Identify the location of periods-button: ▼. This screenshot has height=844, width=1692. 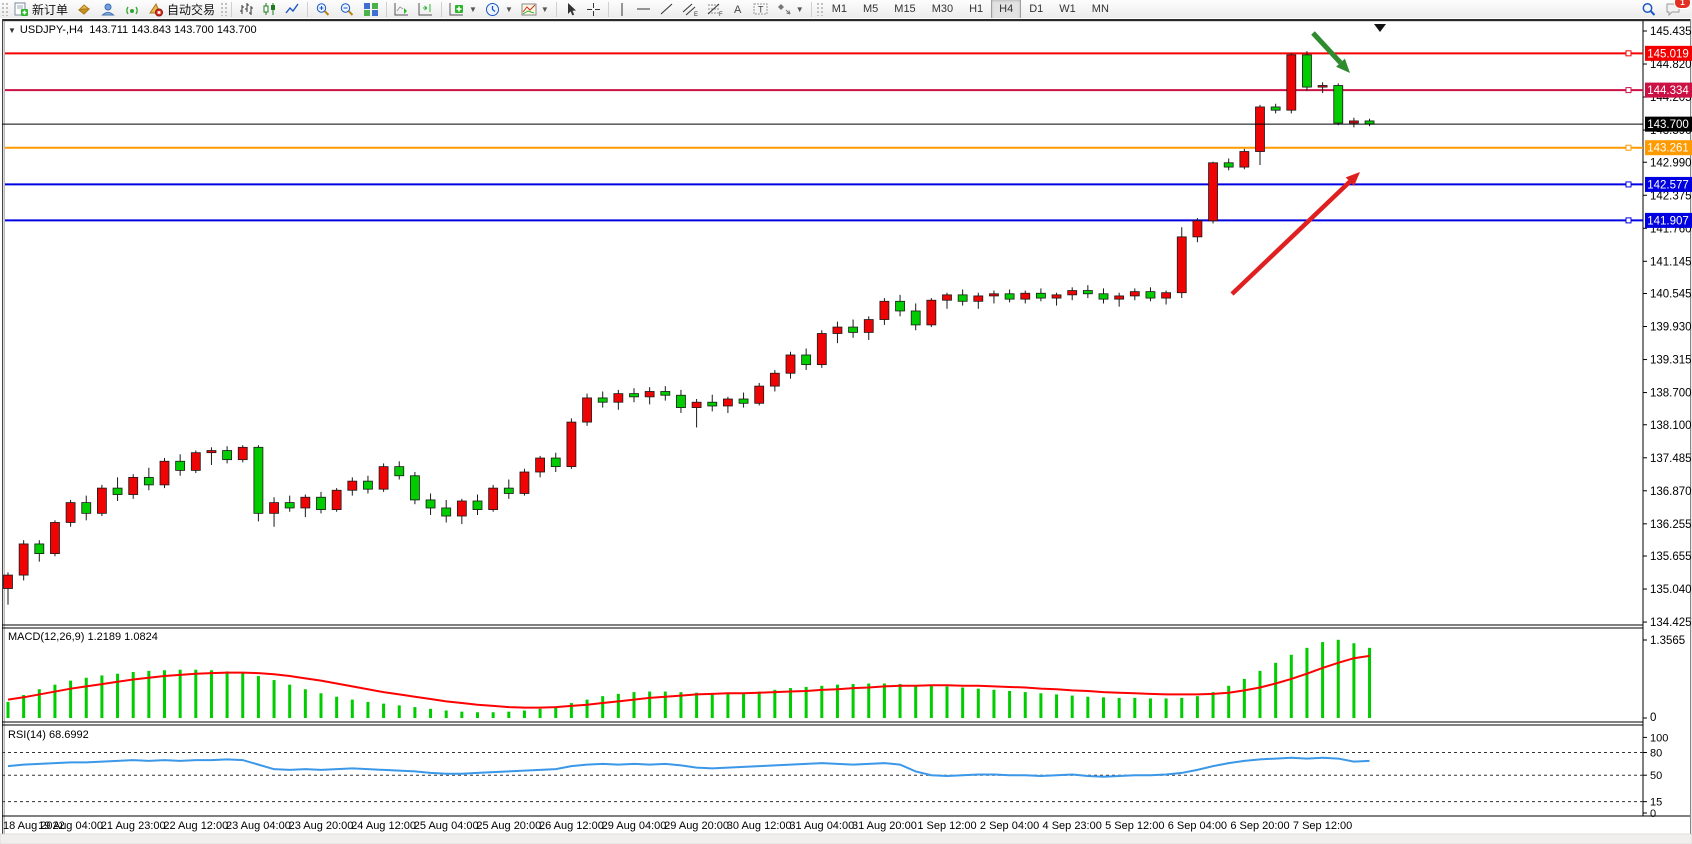
(499, 9).